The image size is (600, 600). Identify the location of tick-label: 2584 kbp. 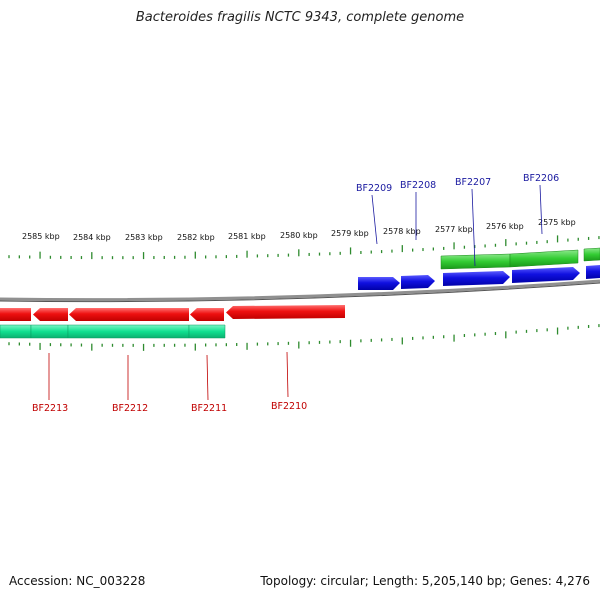
(92, 237).